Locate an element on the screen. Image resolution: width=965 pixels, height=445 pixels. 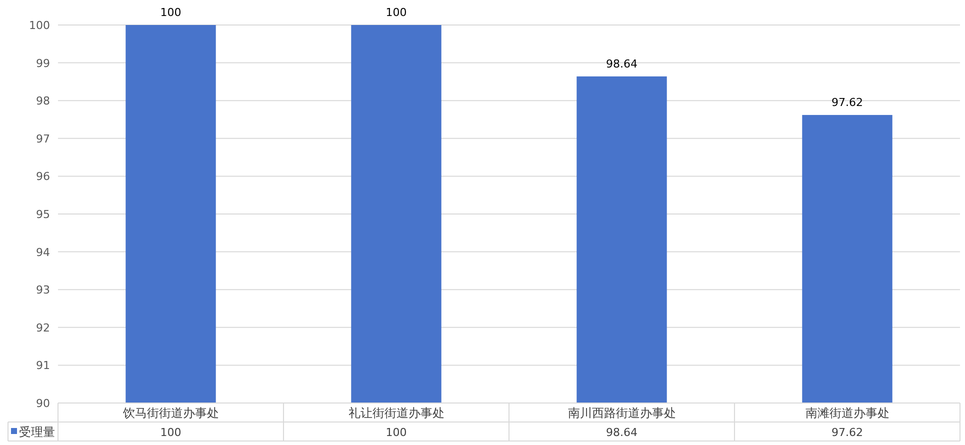
y-tick-label: 100 is located at coordinates (39, 25).